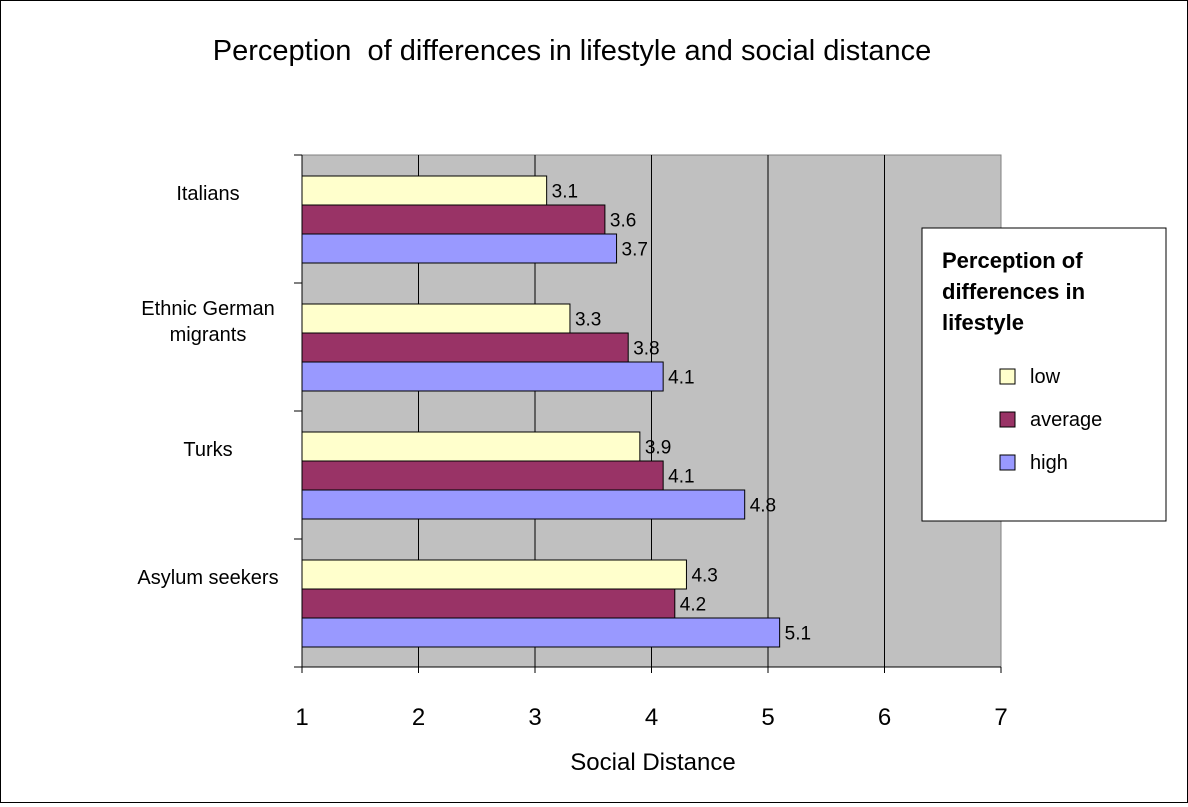  I want to click on data-label: 5.1, so click(798, 634).